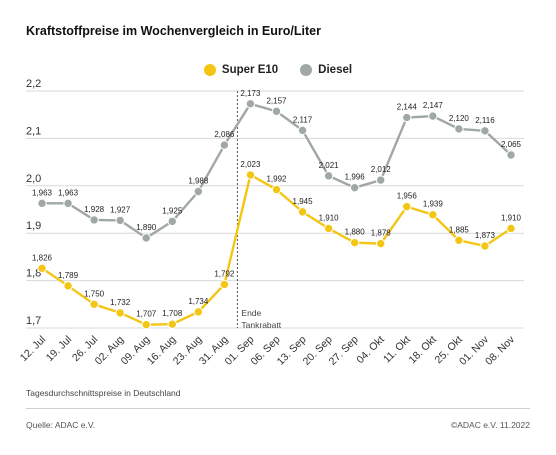  I want to click on data-label: 2,023, so click(250, 164).